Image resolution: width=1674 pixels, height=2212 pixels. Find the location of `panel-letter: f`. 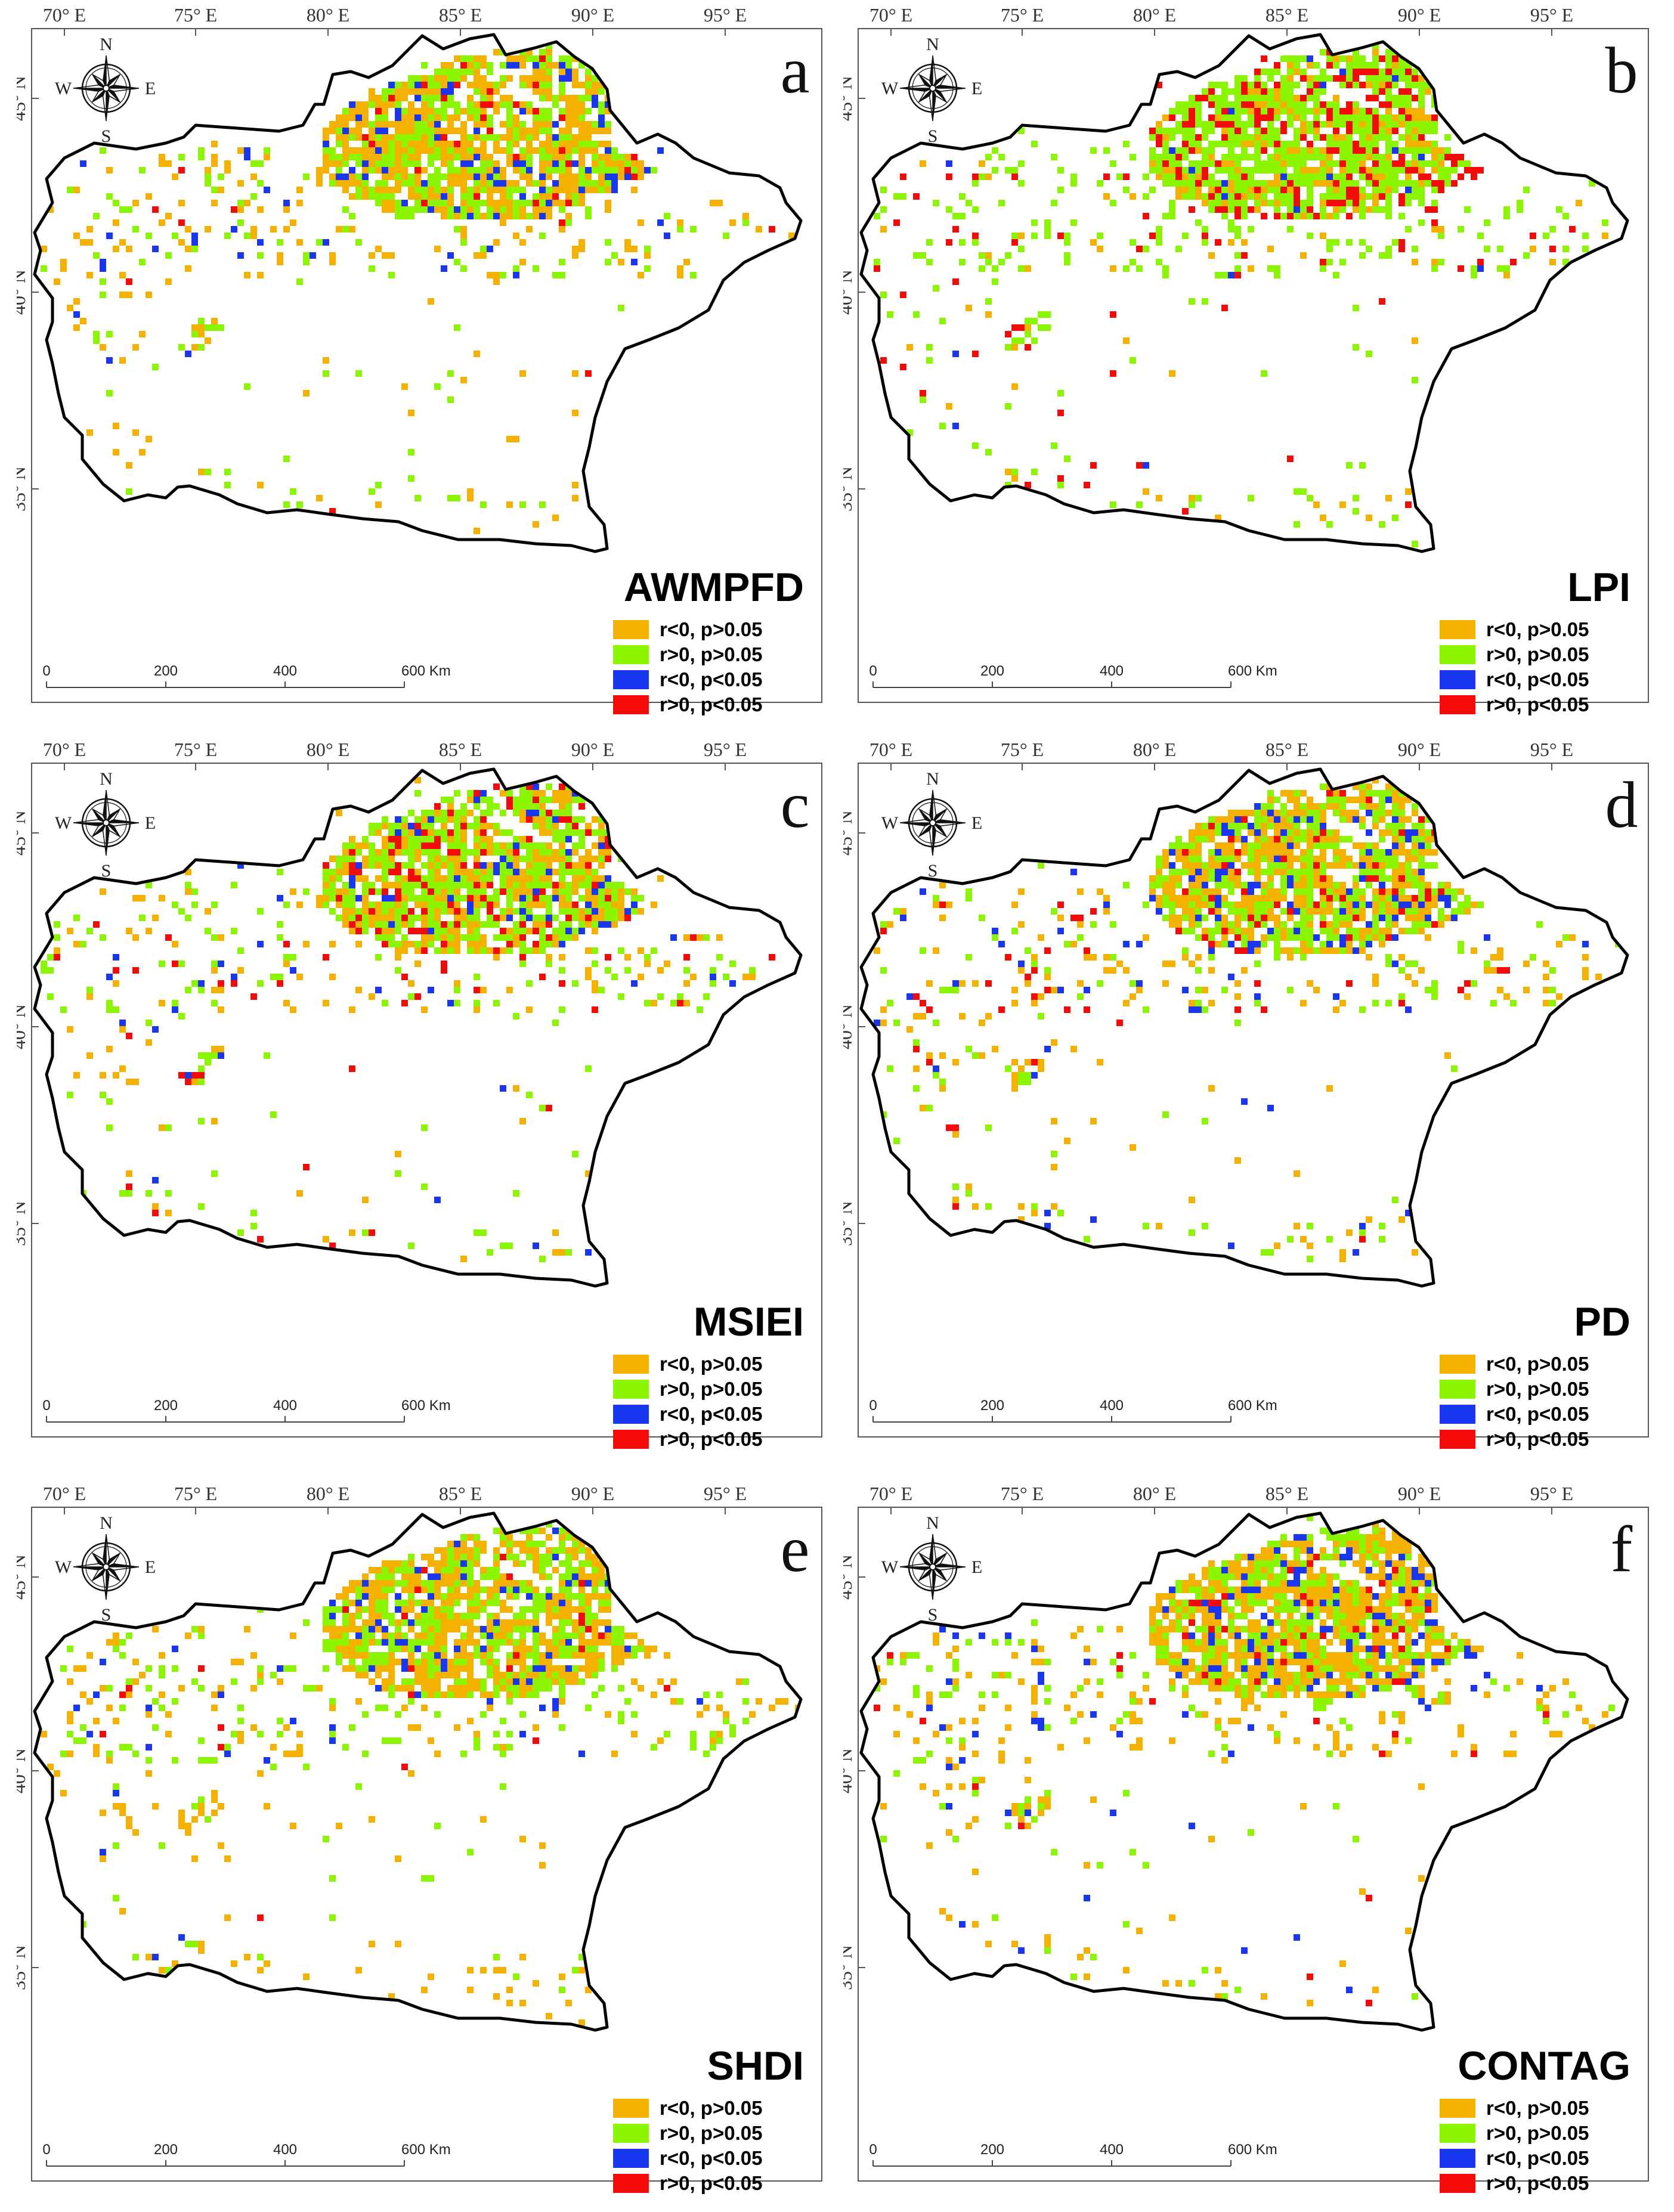

panel-letter: f is located at coordinates (1622, 1549).